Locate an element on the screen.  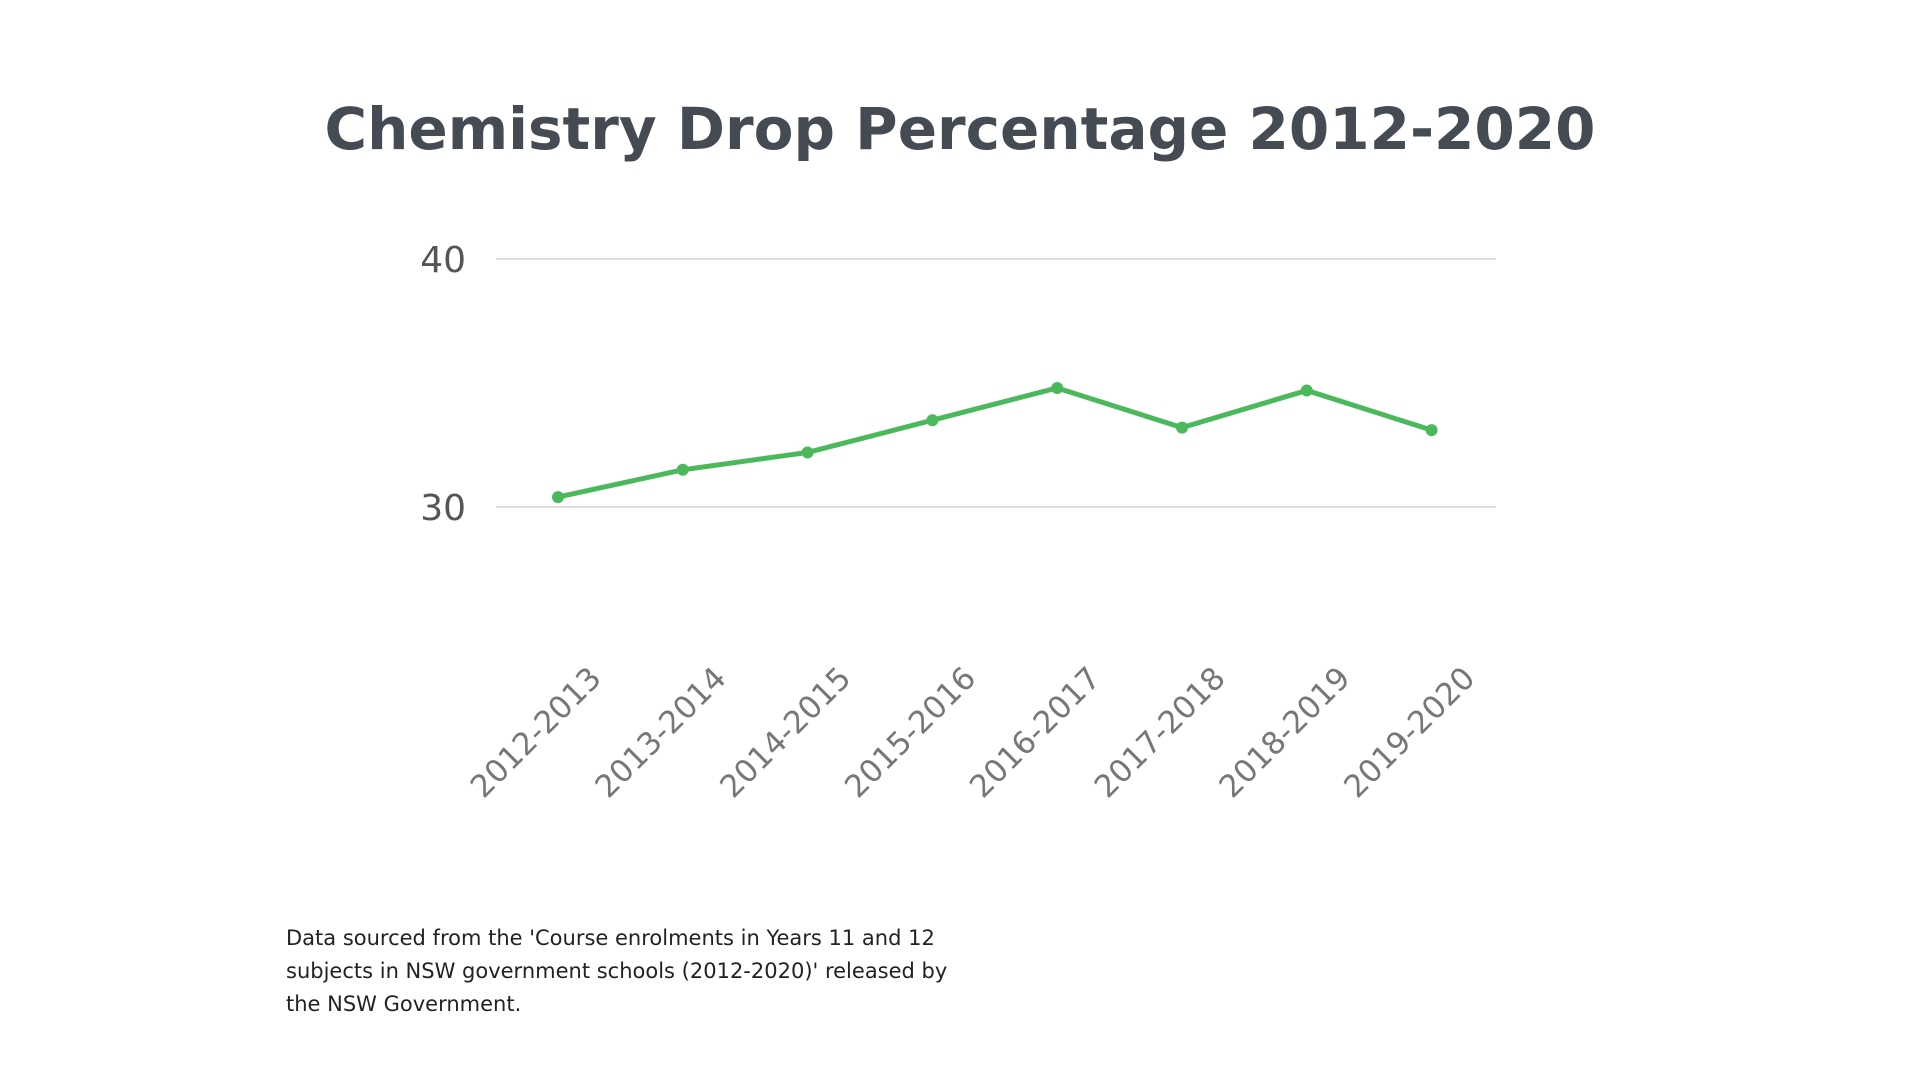
x-tick-label: 2016-2017 is located at coordinates (1035, 732).